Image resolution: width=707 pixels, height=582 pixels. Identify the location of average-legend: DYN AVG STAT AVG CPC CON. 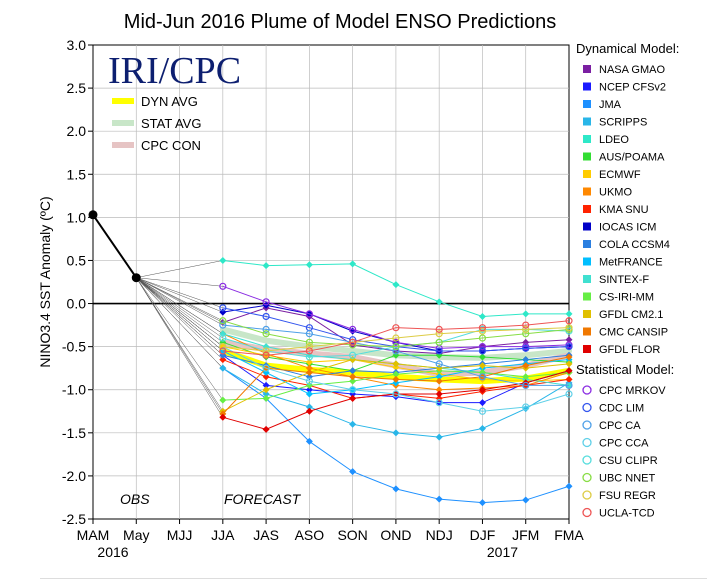
(156, 123).